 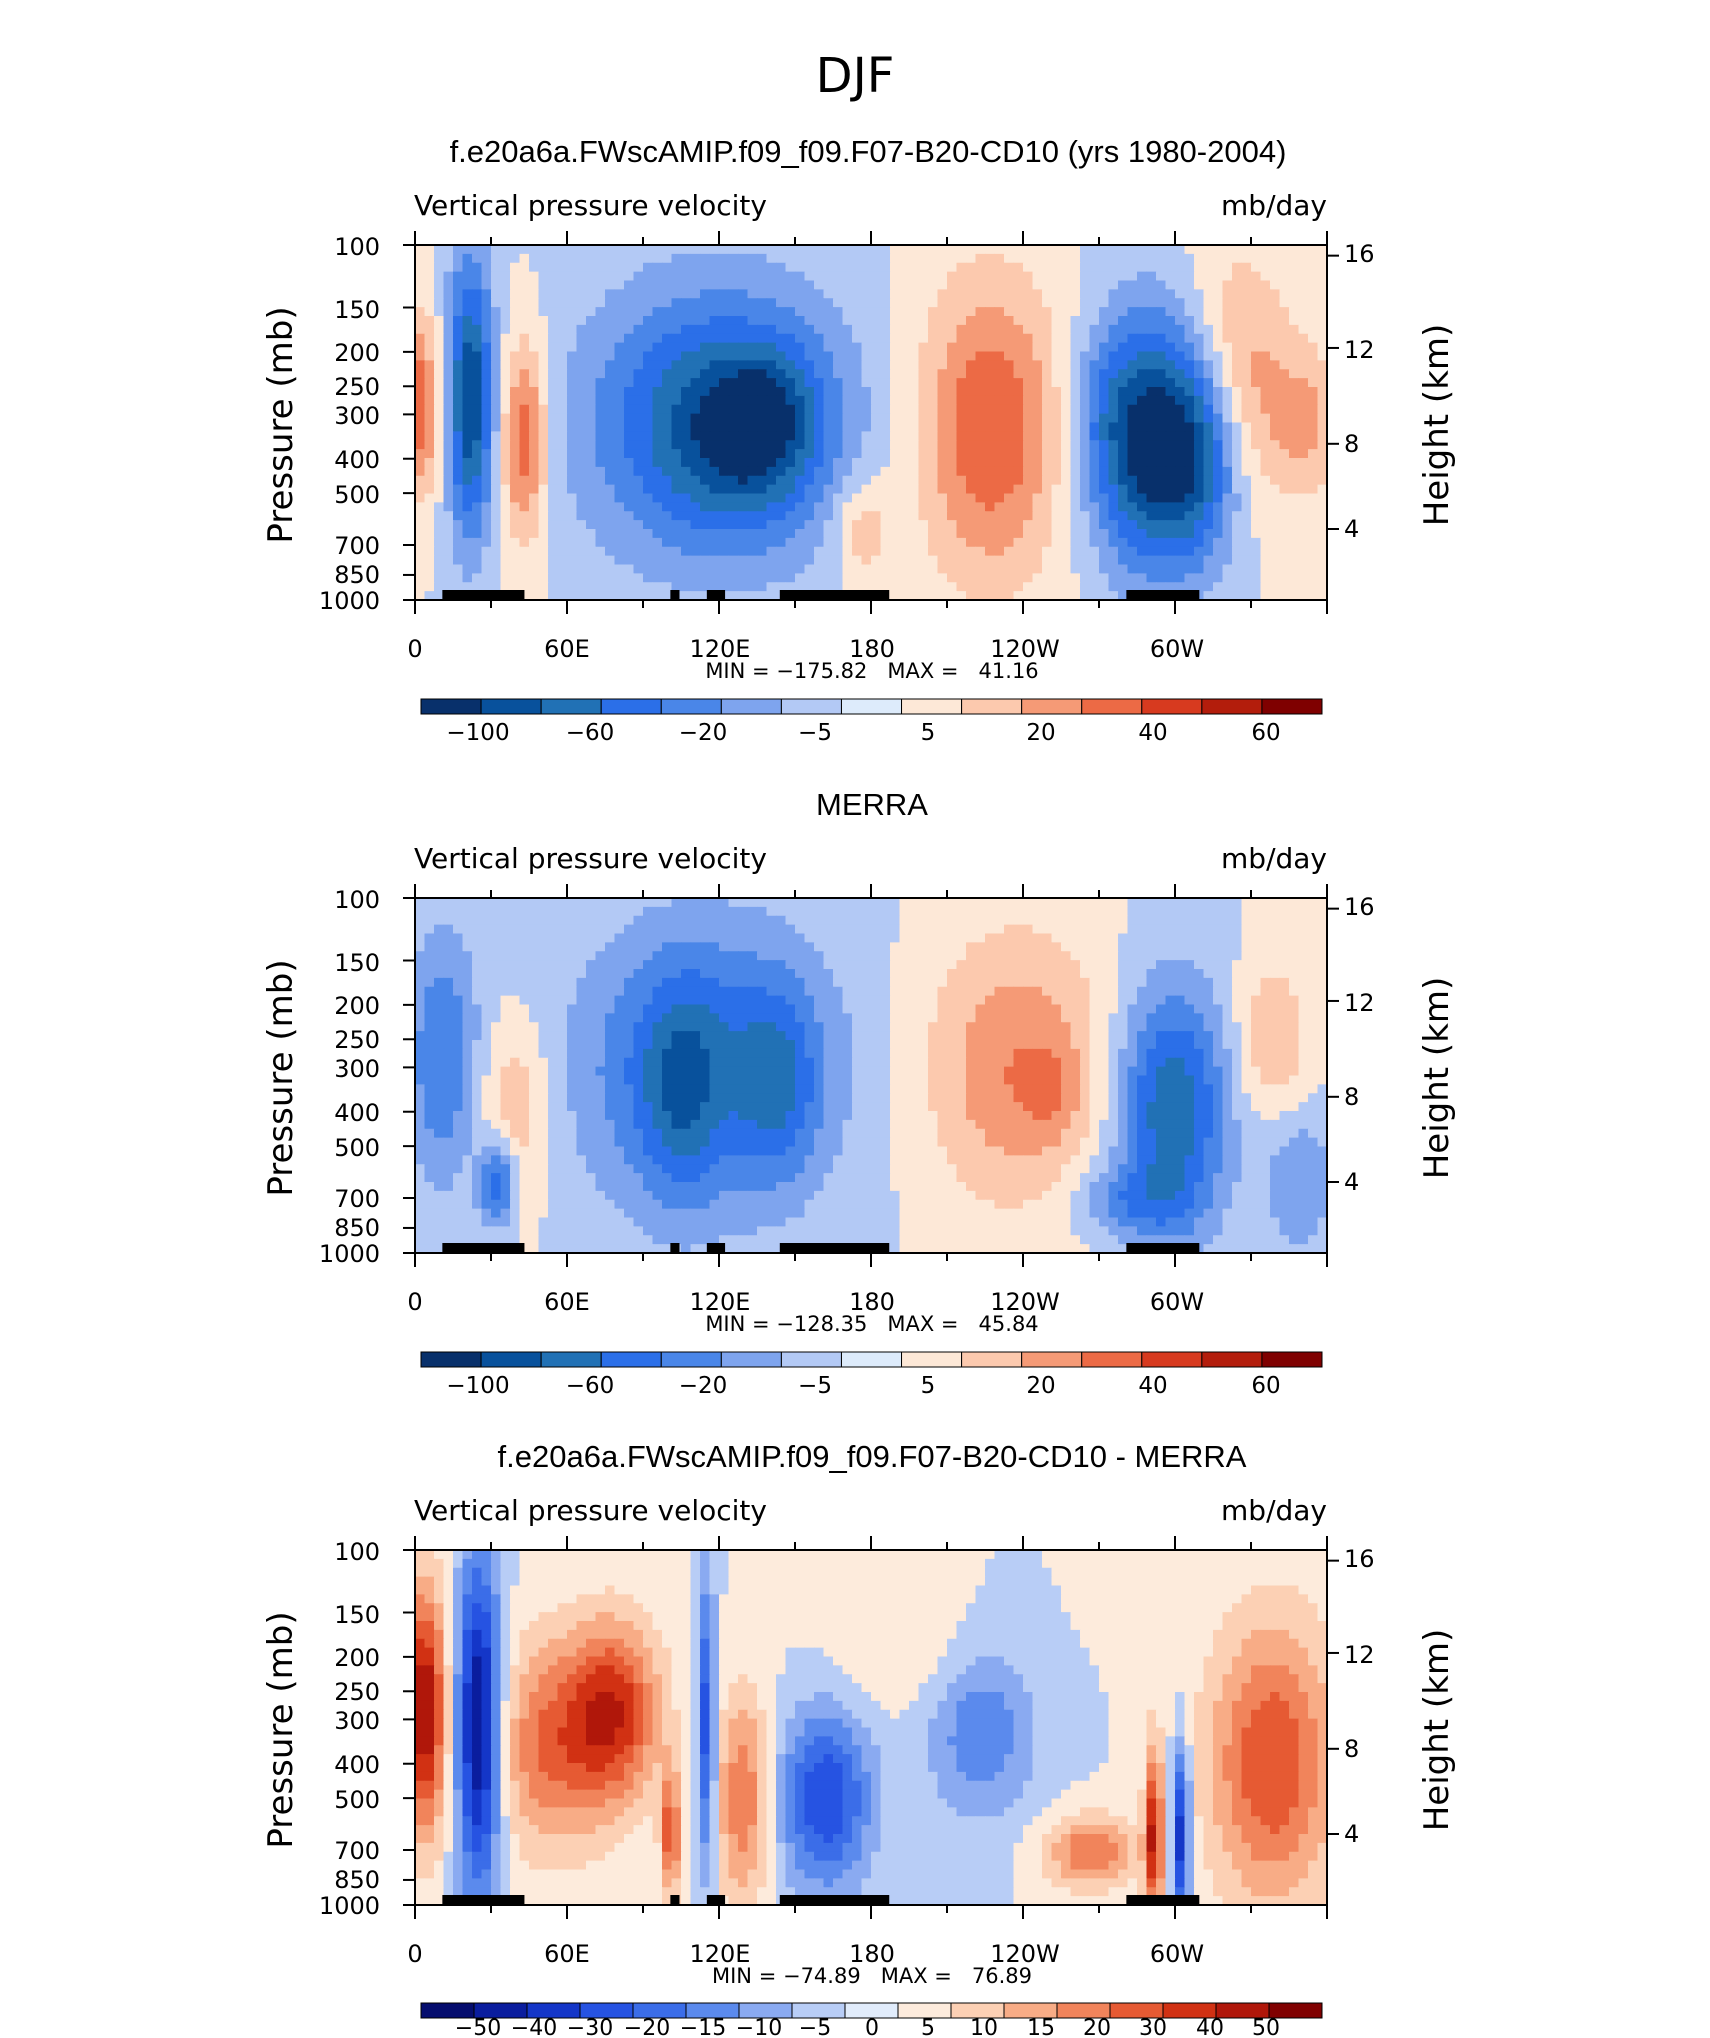 What do you see at coordinates (871, 706) in the screenshot?
I see `panel-1-colorbar` at bounding box center [871, 706].